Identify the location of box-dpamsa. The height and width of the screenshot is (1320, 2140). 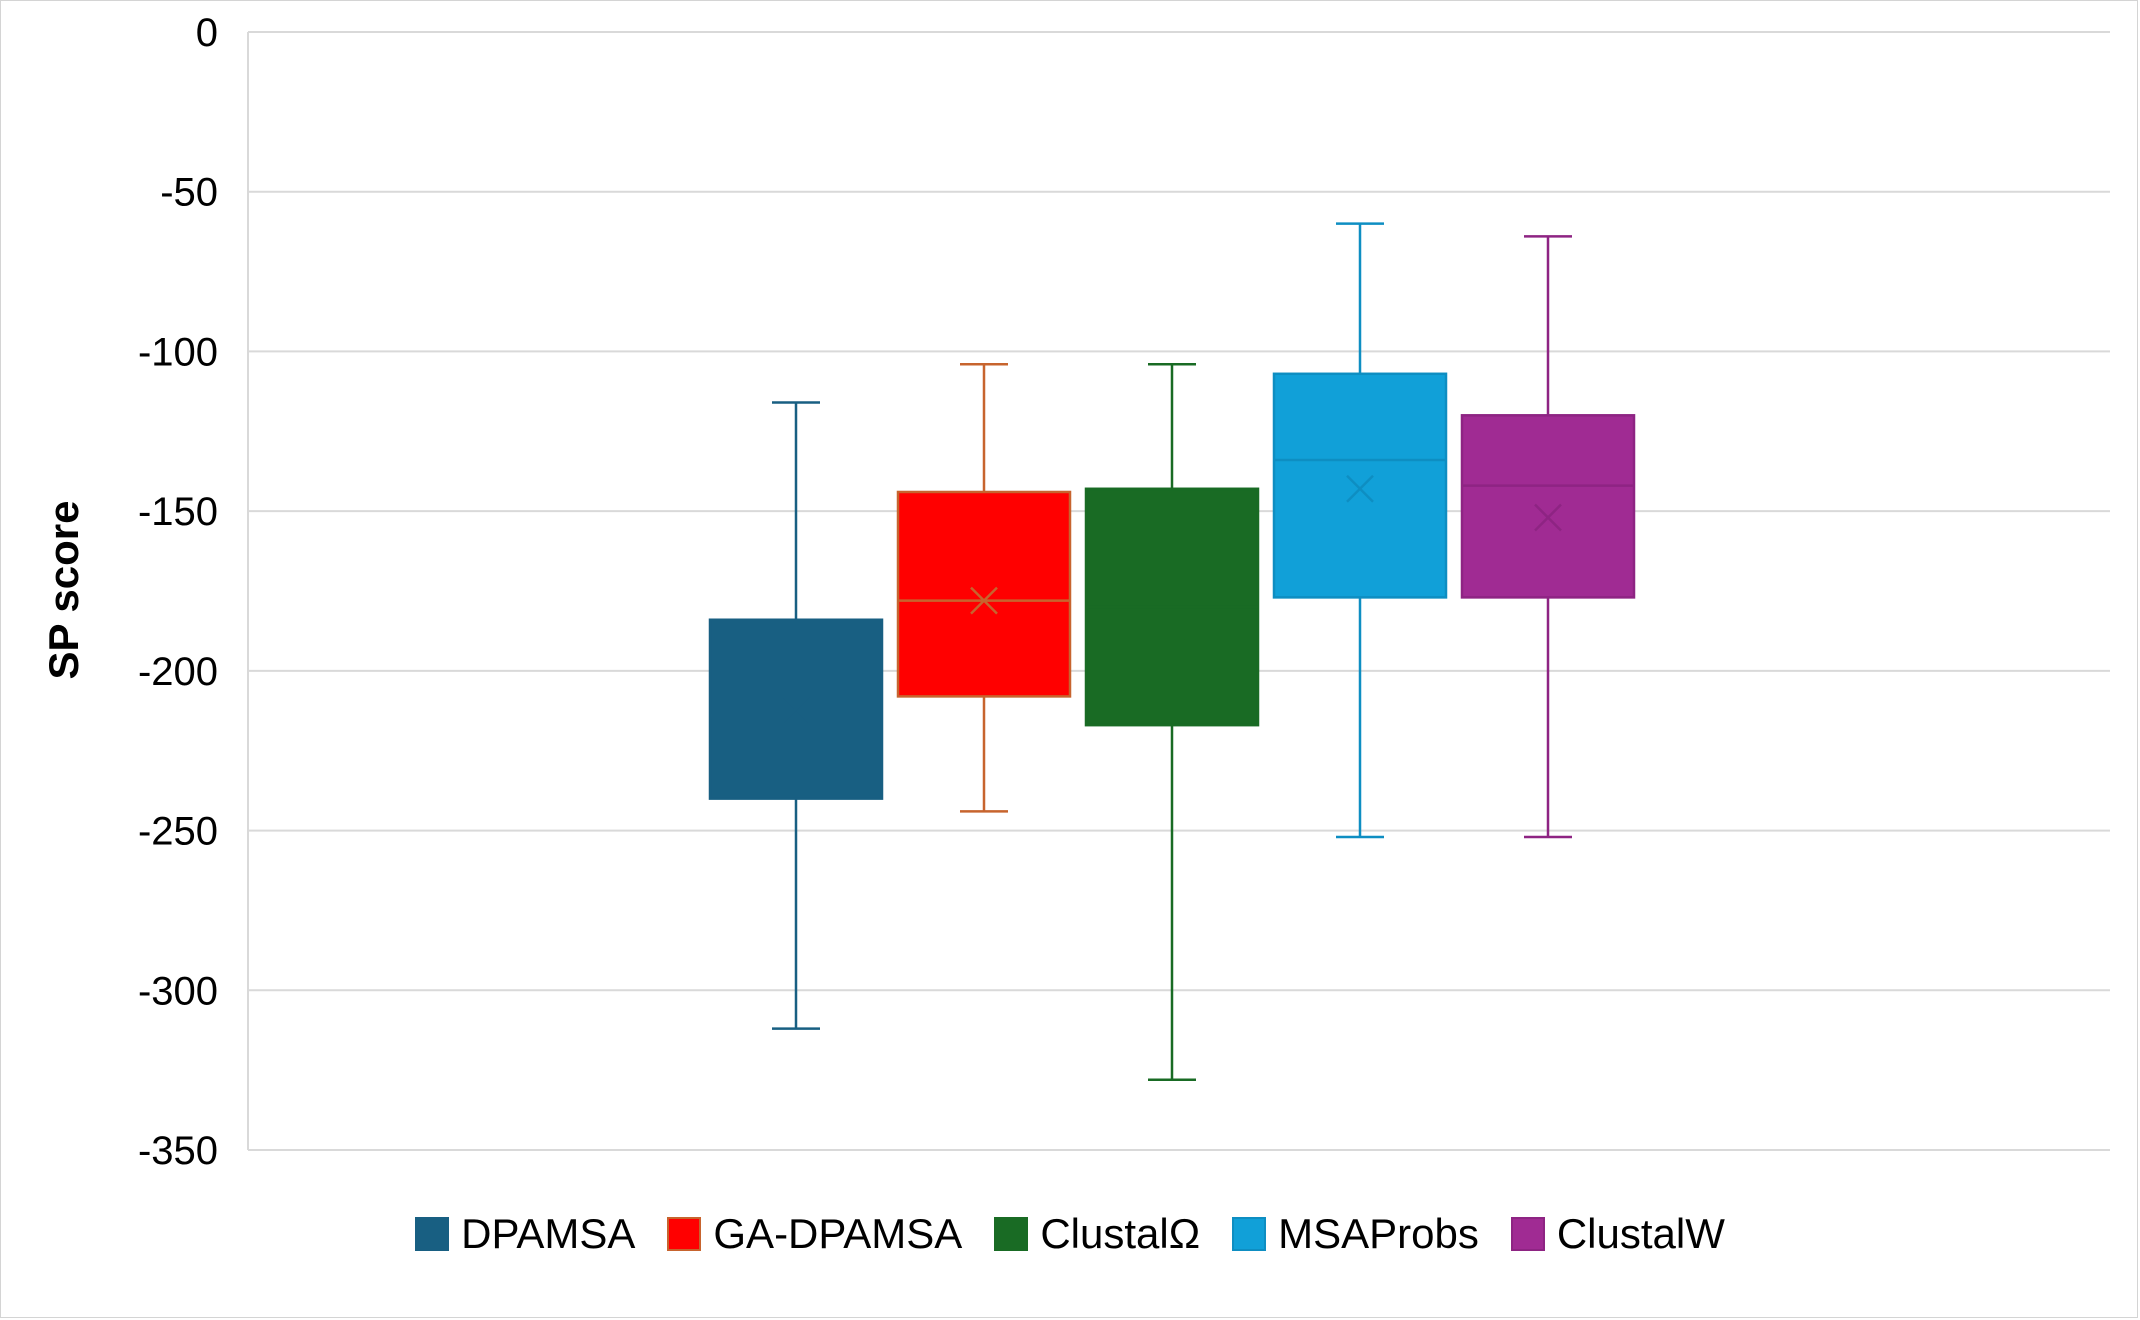
(796, 715).